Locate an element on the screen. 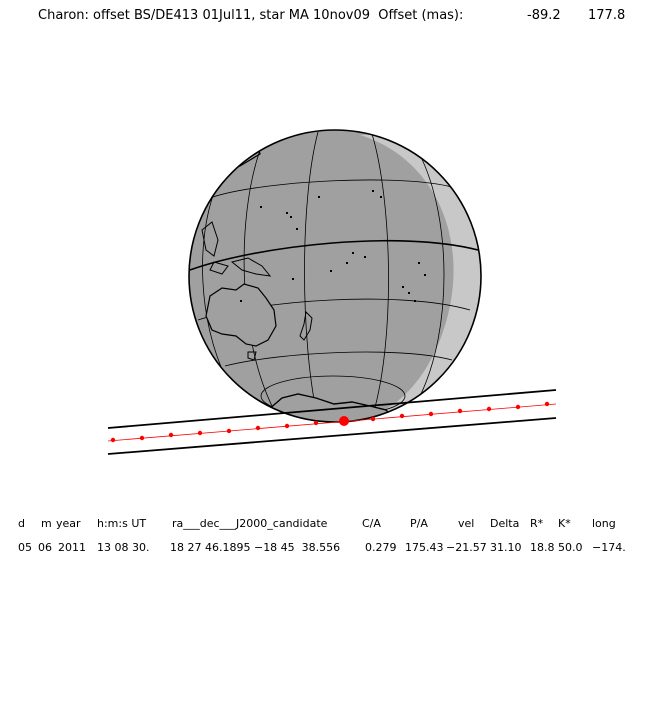  header-month: m is located at coordinates (46, 523).